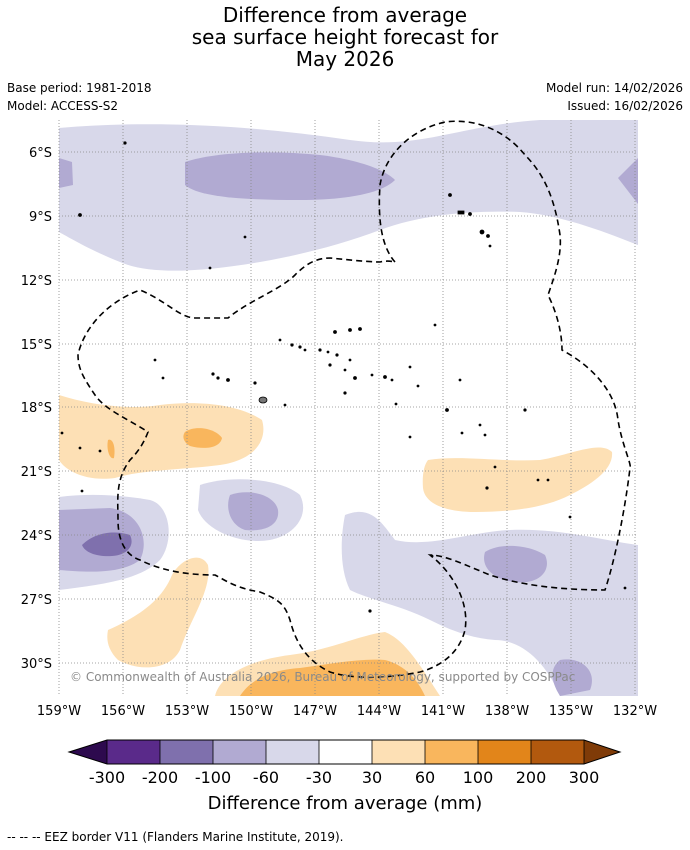  Describe the element at coordinates (635, 711) in the screenshot. I see `lon-label-132w: 132°W` at that location.